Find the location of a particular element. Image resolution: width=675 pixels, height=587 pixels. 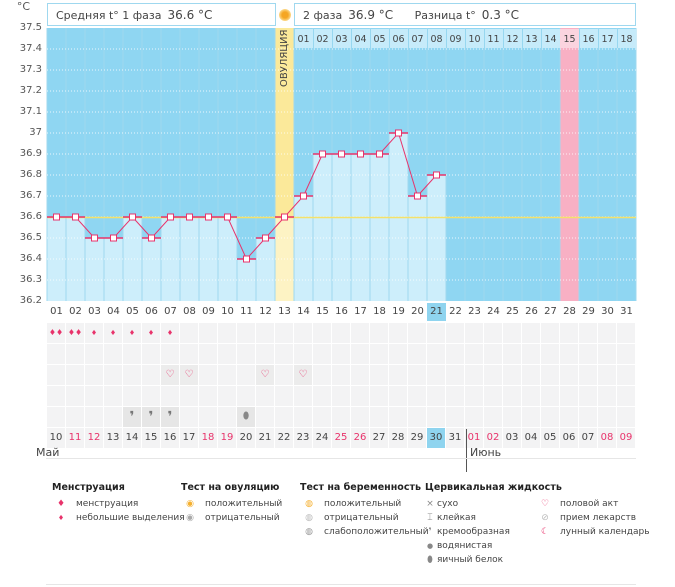

cycle-day-number: 23 is located at coordinates (474, 311).